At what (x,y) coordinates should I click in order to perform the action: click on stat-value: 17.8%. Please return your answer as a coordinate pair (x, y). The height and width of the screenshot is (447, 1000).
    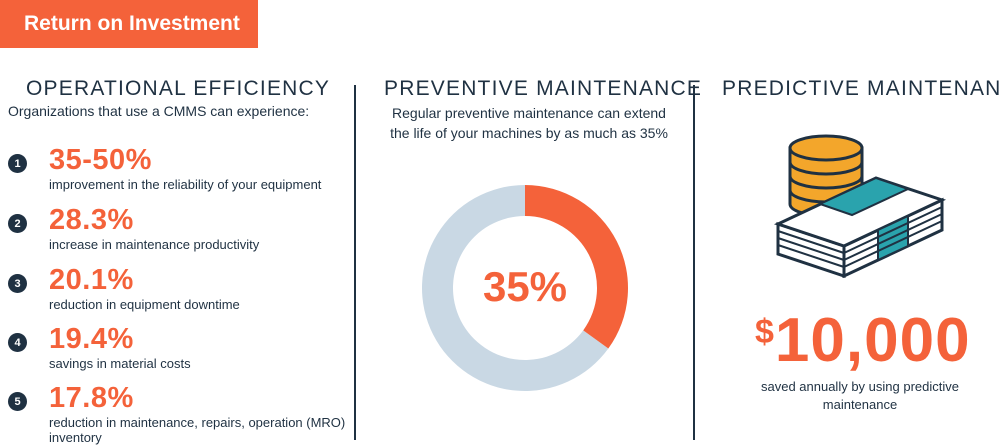
    Looking at the image, I should click on (91, 398).